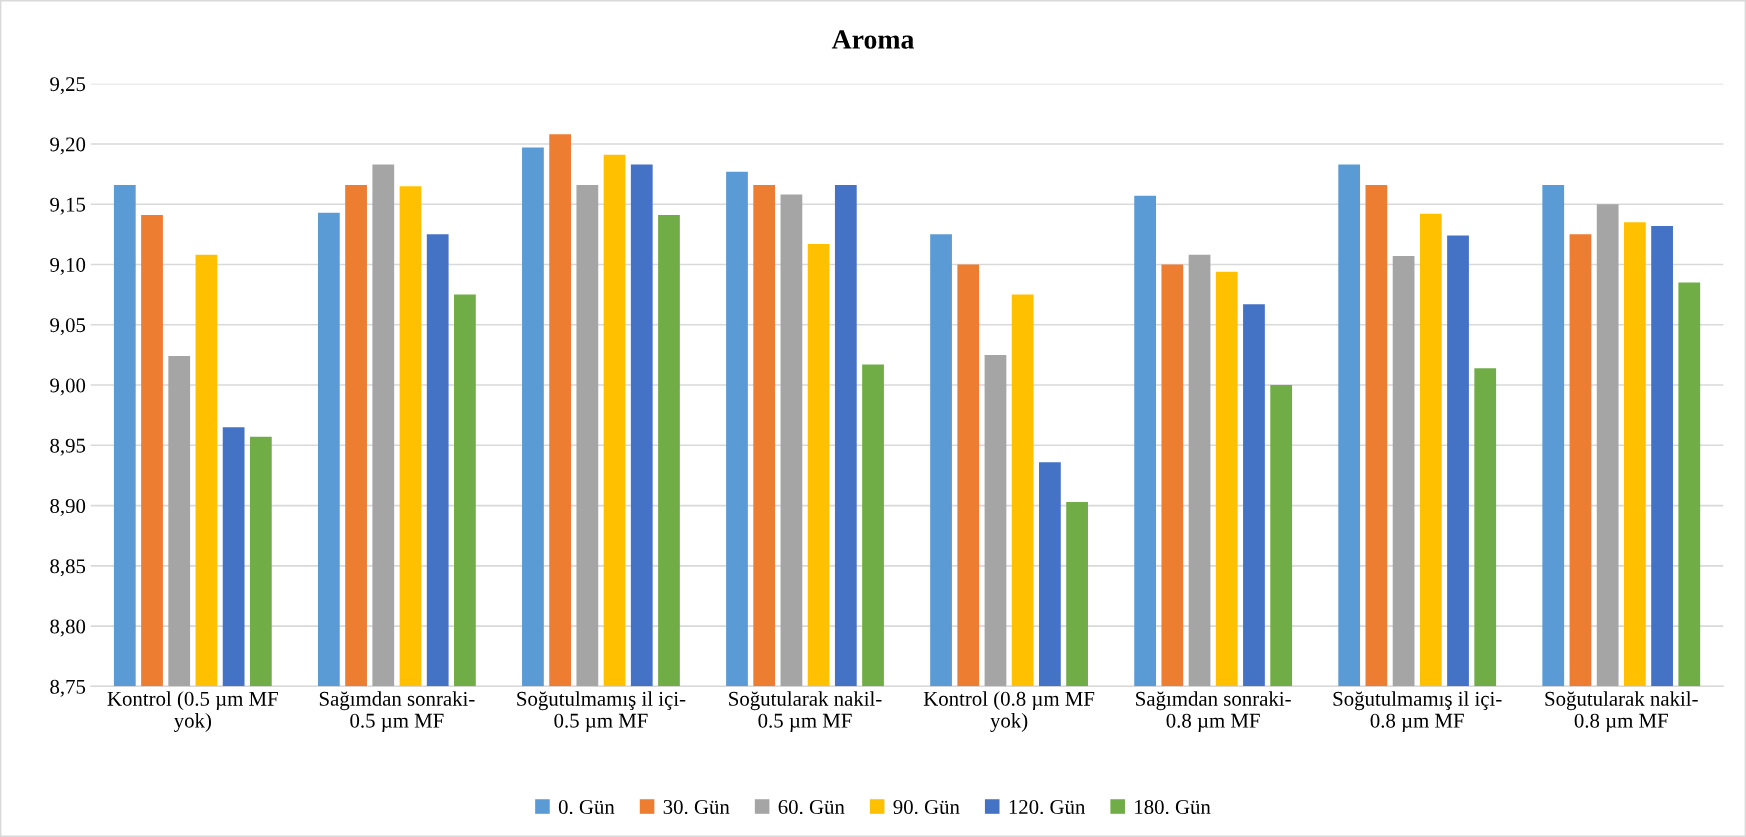 The image size is (1746, 837). Describe the element at coordinates (811, 807) in the screenshot. I see `legend-label: 60. Gün` at that location.